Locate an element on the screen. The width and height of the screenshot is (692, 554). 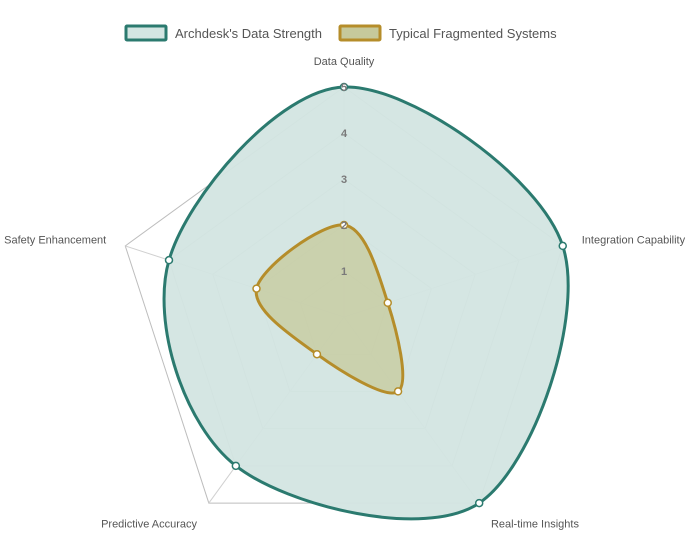
tick-label-5: 5 is located at coordinates (344, 88).